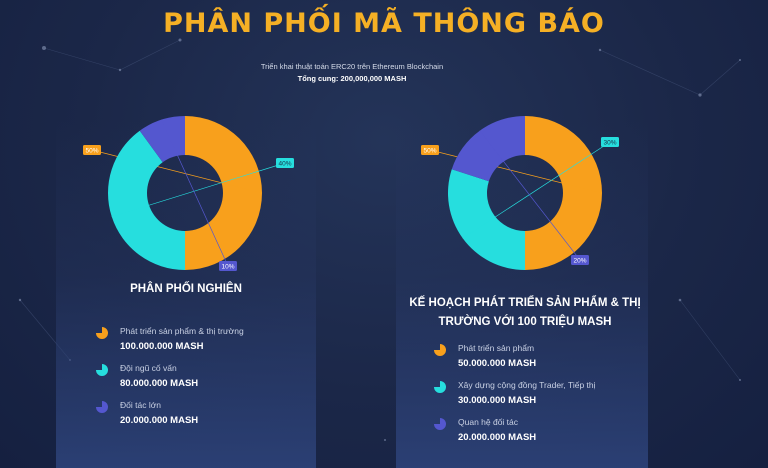 The image size is (768, 468). What do you see at coordinates (496, 348) in the screenshot?
I see `legend-label: Phát triển sản phẩm` at bounding box center [496, 348].